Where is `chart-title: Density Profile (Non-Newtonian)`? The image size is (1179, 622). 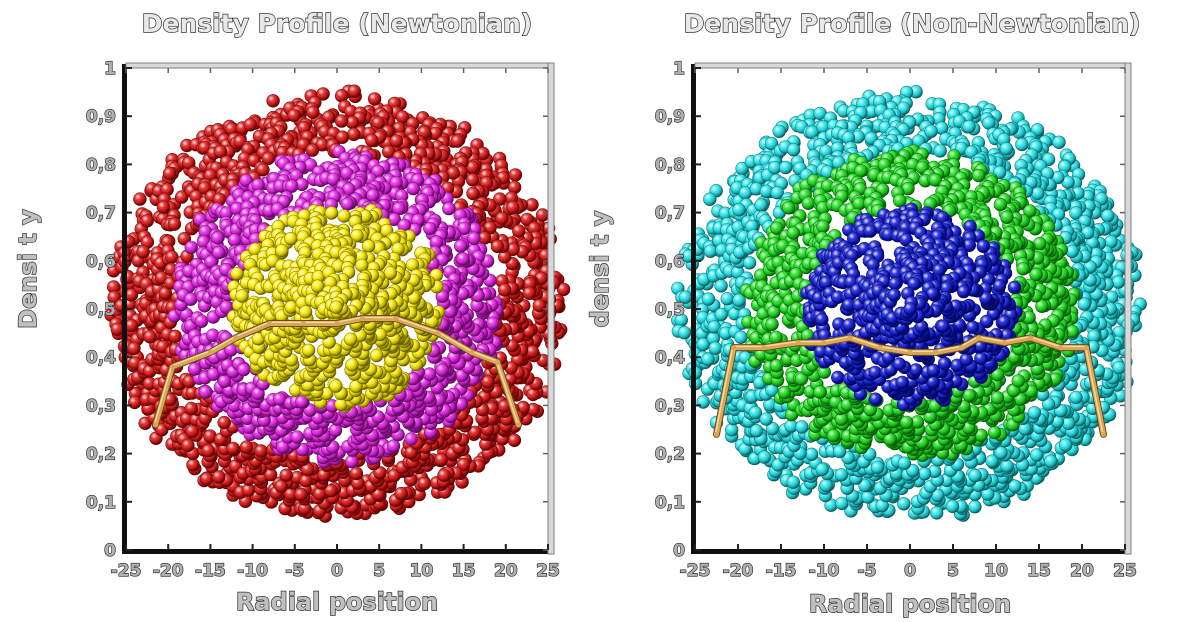 chart-title: Density Profile (Non-Newtonian) is located at coordinates (912, 23).